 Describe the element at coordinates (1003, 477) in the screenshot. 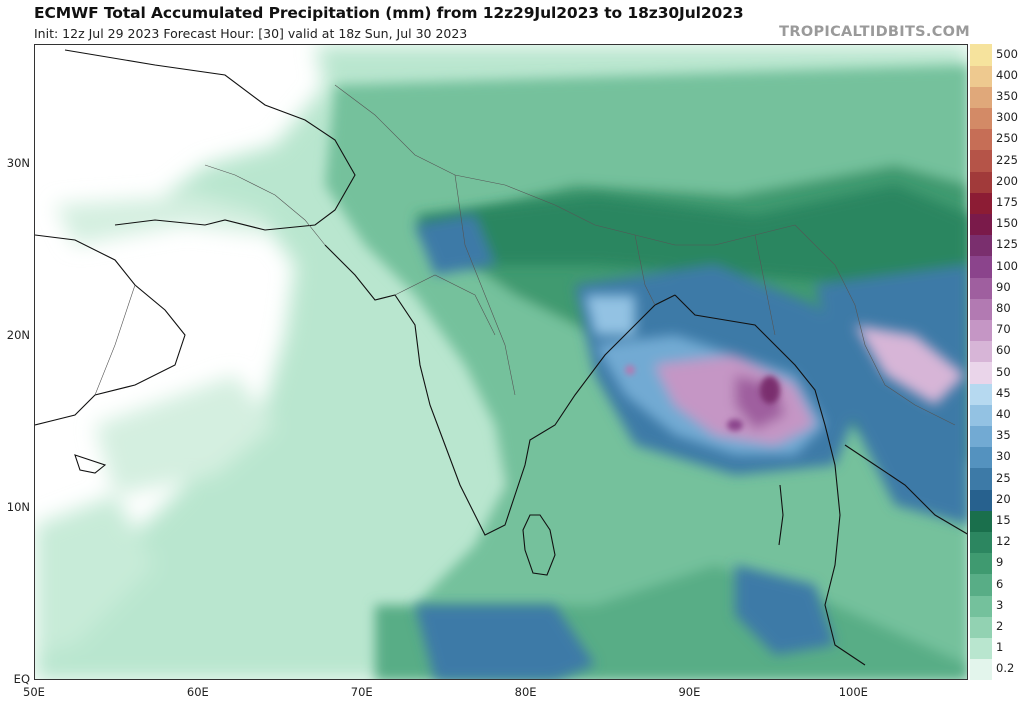

I see `colorbar-label-25: 25` at that location.